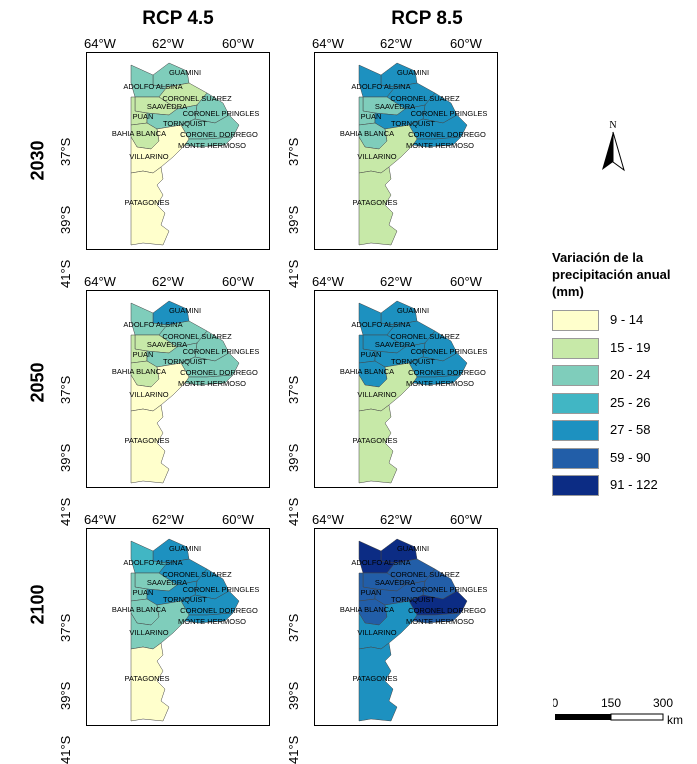  I want to click on north-label: N, so click(612, 125).